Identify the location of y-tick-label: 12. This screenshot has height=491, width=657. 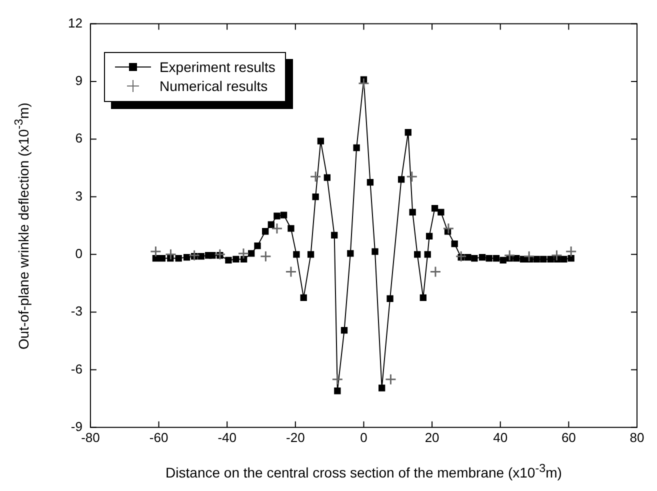
(75, 22).